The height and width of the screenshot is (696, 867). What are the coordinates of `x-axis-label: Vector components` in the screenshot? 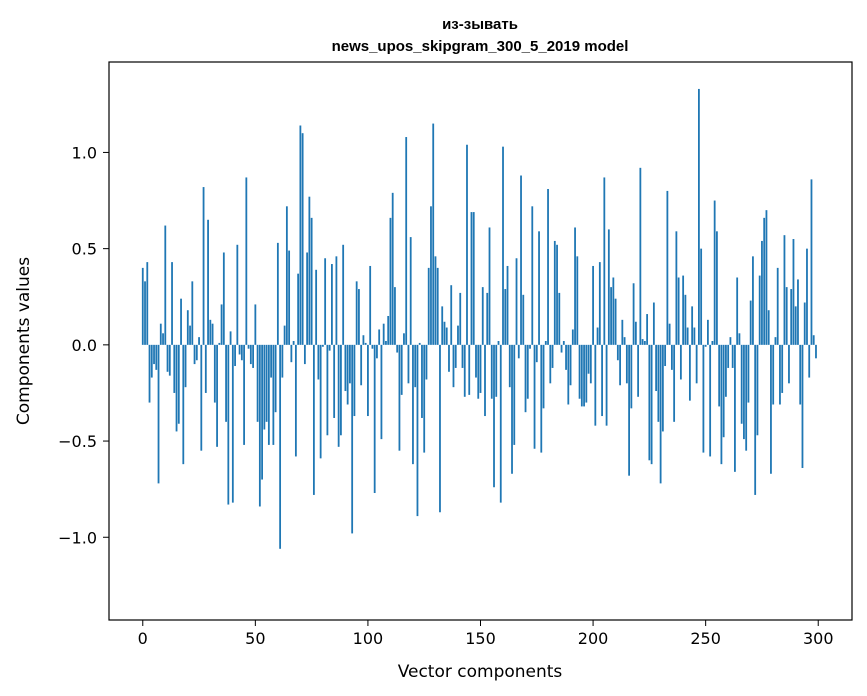 It's located at (480, 672).